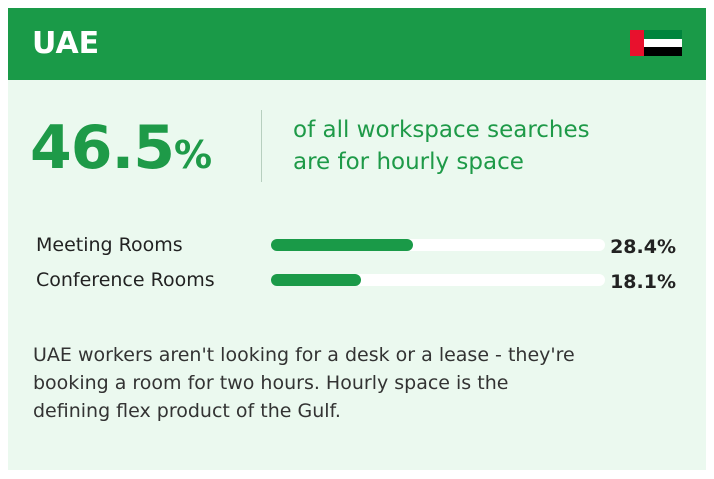 This screenshot has width=714, height=479. What do you see at coordinates (102, 148) in the screenshot?
I see `headline-value: 46.5` at bounding box center [102, 148].